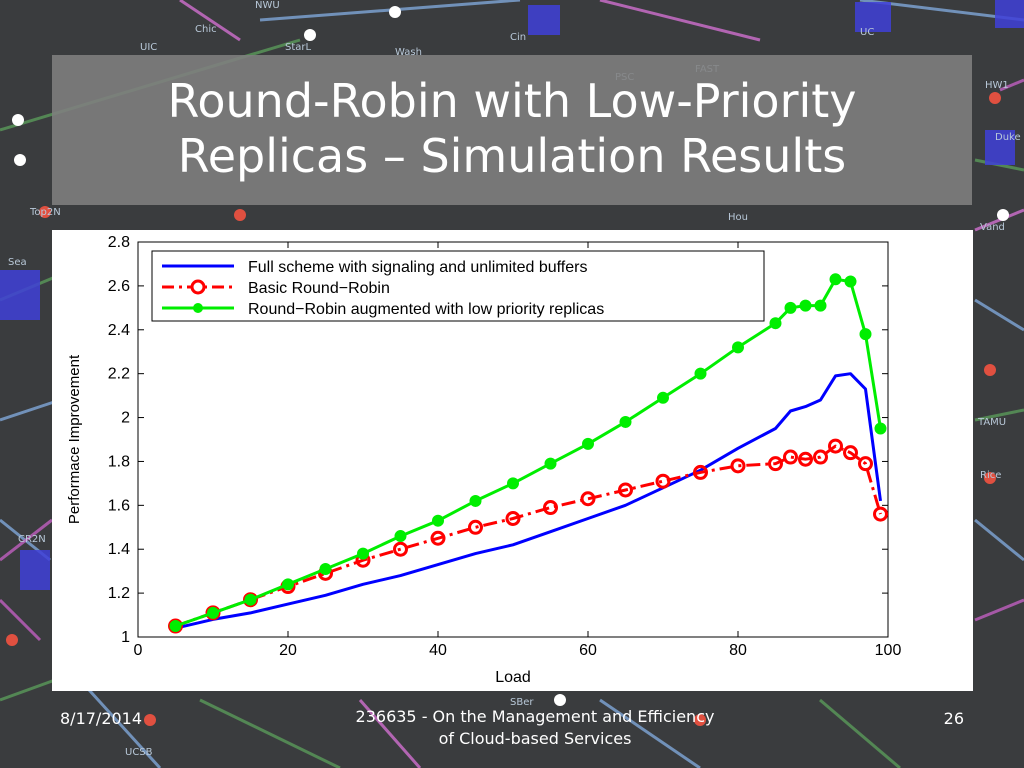 The image size is (1024, 768). I want to click on y-tick-label: 2.2, so click(119, 374).